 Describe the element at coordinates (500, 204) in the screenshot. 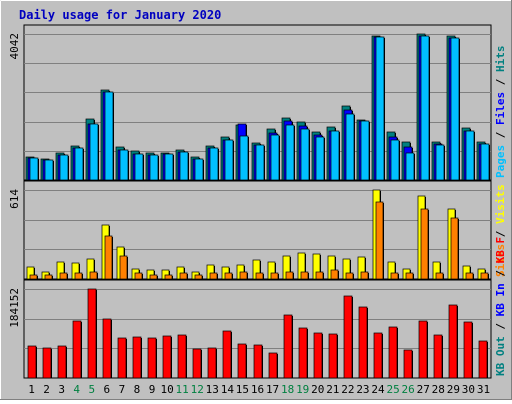

I see `legend-entry-visits: Visits` at that location.